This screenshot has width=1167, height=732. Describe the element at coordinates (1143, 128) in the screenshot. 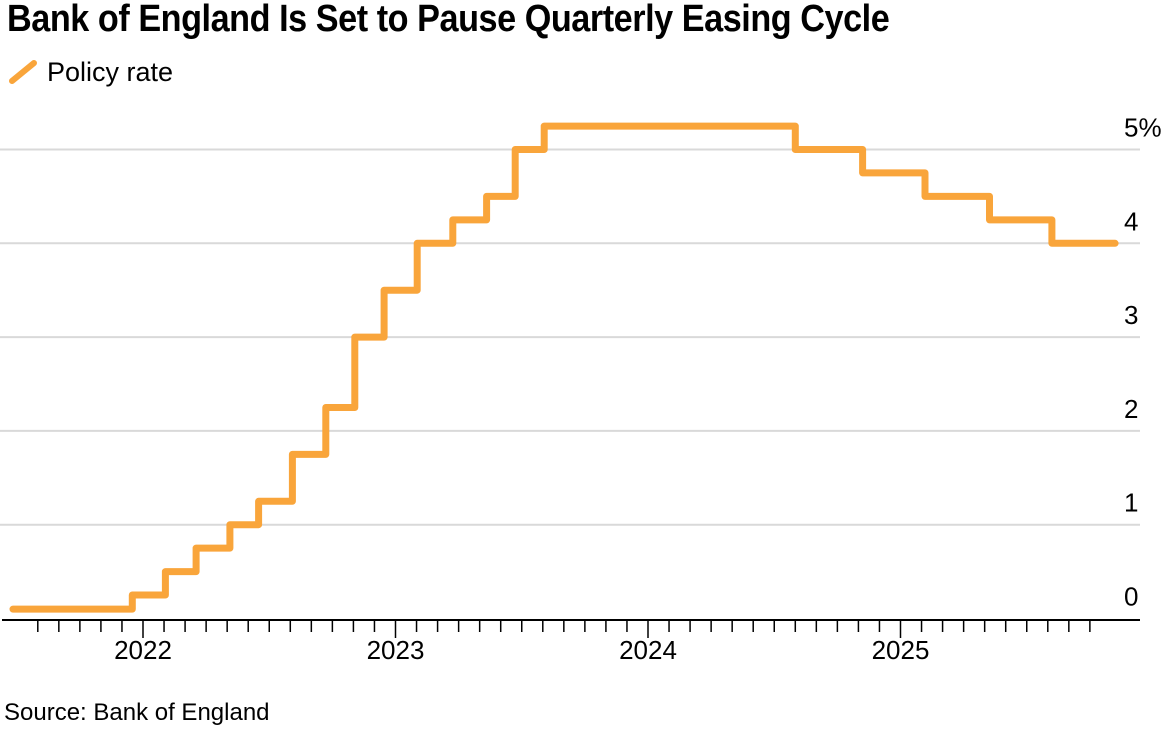

I see `y-axis-label: 5%` at that location.